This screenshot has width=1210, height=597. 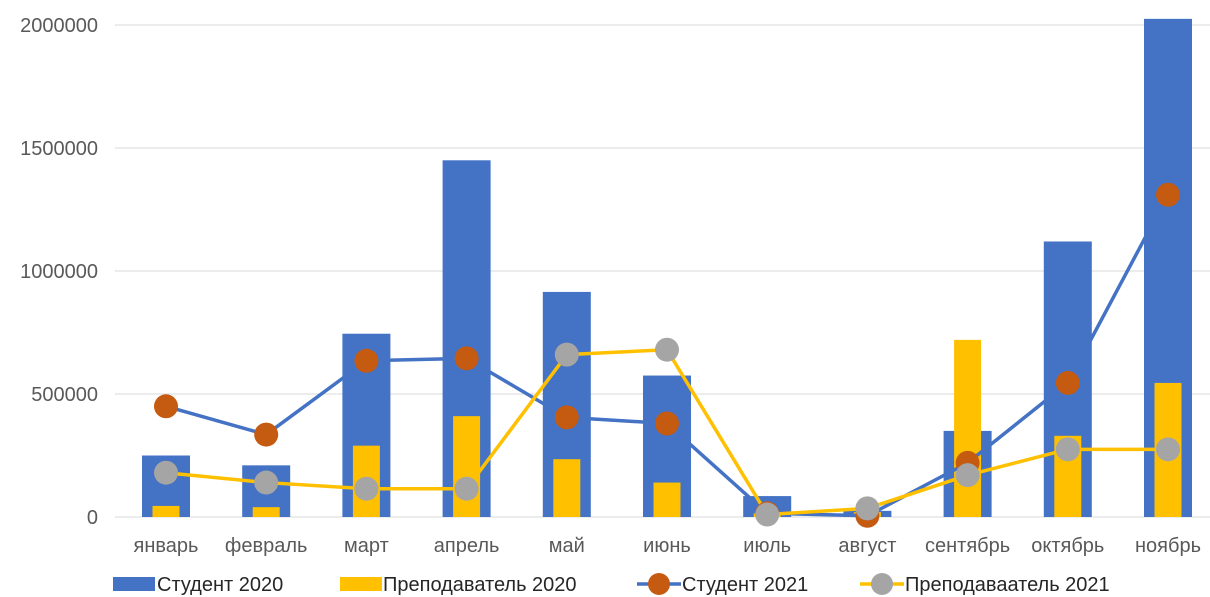 I want to click on x-tick-label: август, so click(x=867, y=546).